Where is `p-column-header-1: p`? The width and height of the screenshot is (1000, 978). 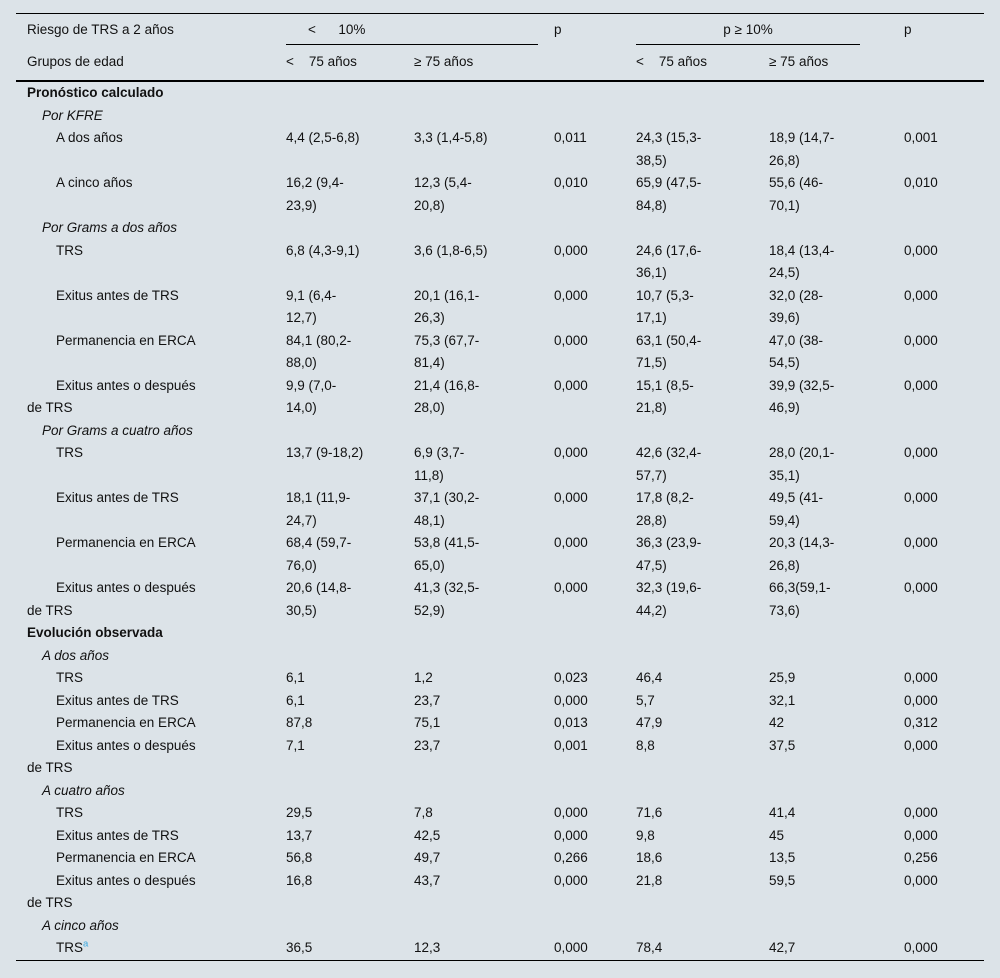
p-column-header-1: p is located at coordinates (558, 29).